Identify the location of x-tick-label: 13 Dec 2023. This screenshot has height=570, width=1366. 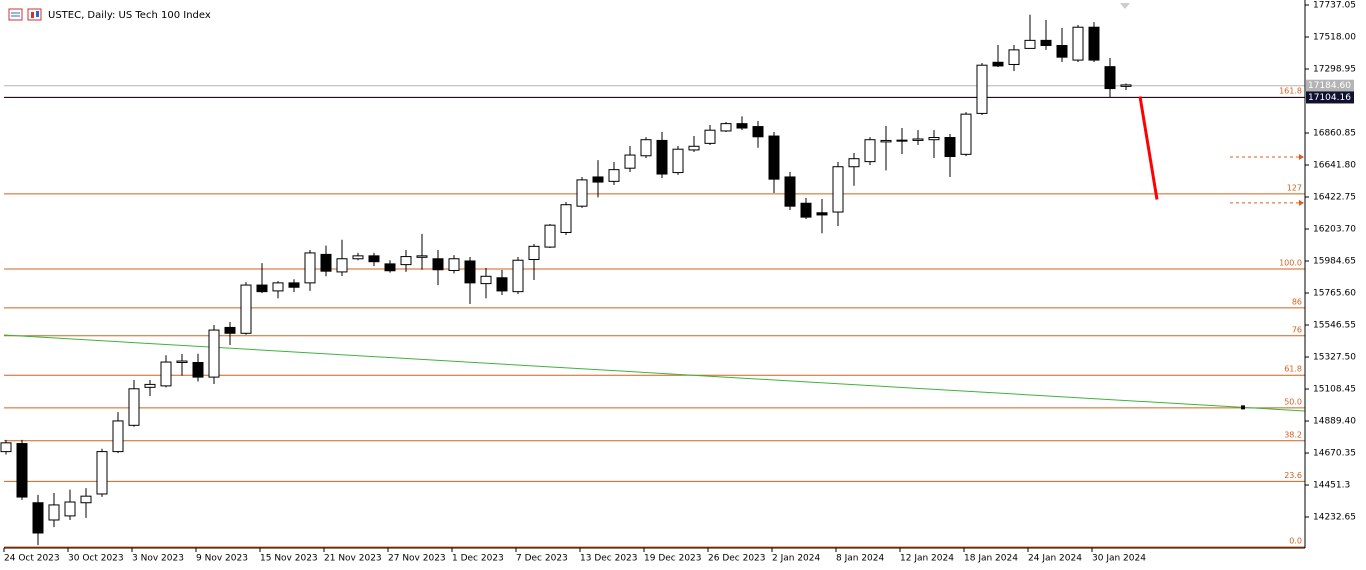
(609, 559).